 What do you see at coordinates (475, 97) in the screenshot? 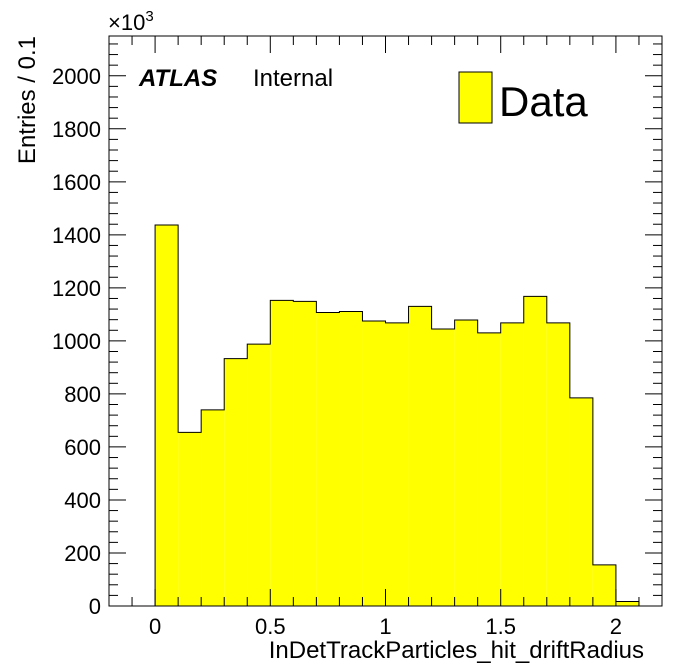
I see `legend-swatch` at bounding box center [475, 97].